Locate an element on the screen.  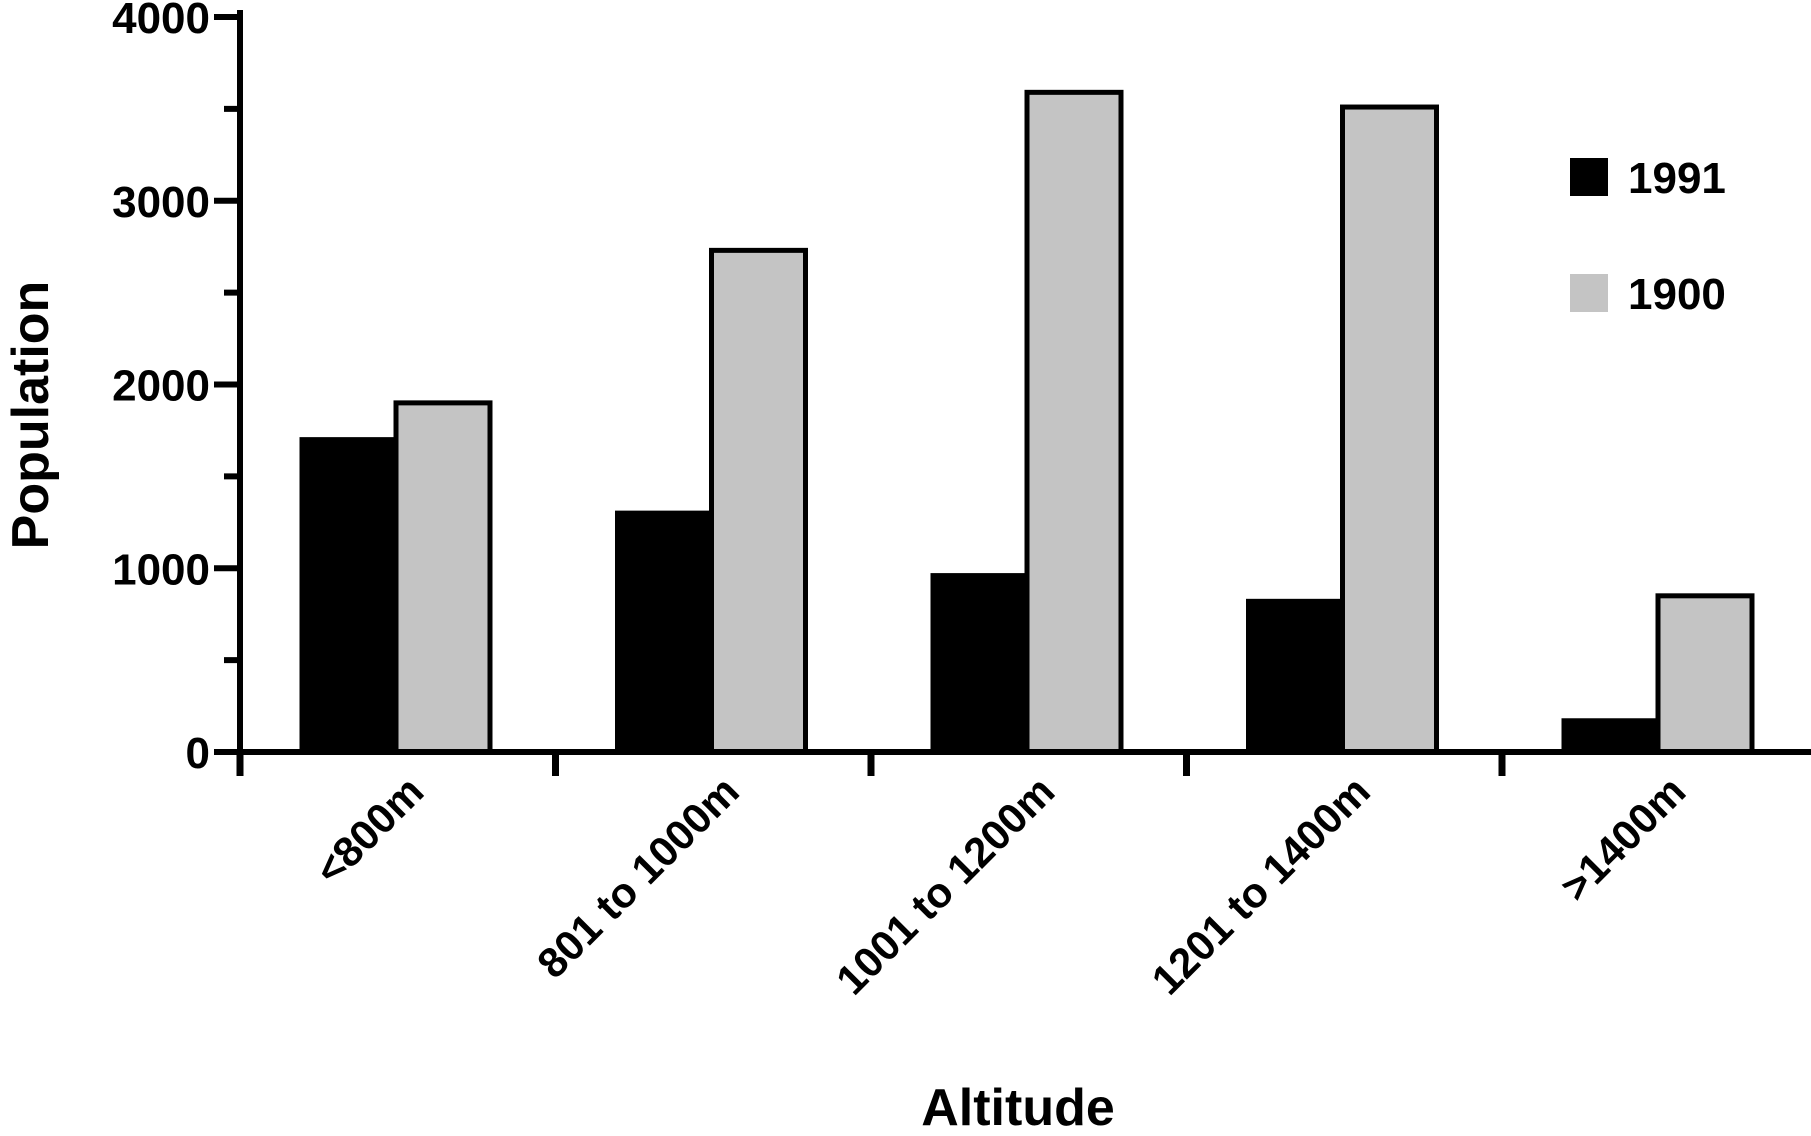
y-tick-label: 2000 is located at coordinates (161, 386).